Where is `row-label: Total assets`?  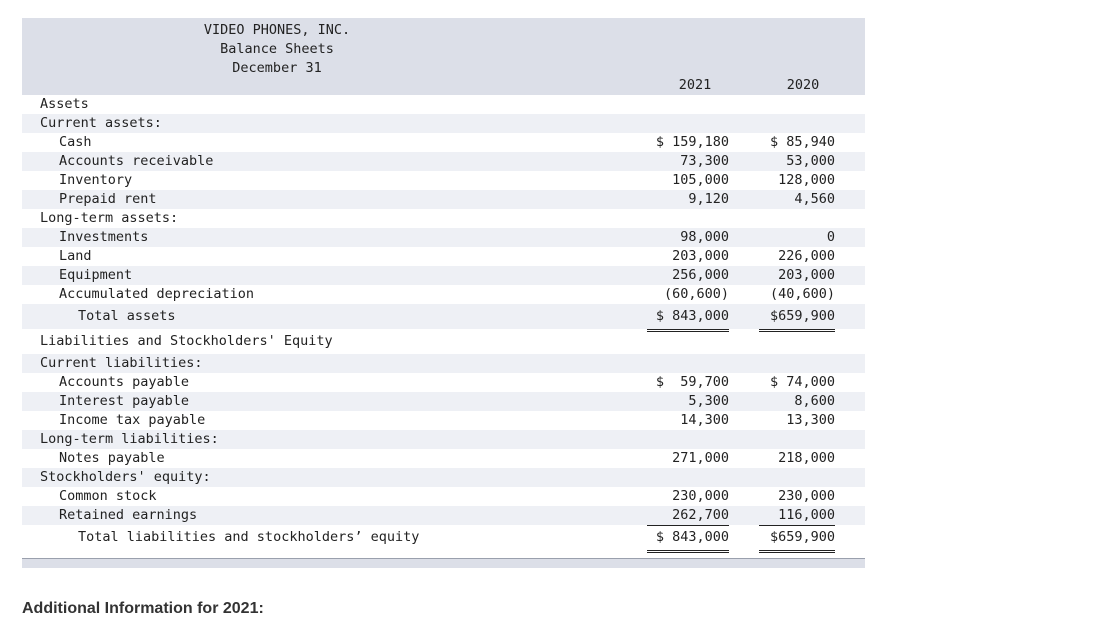
row-label: Total assets is located at coordinates (127, 316).